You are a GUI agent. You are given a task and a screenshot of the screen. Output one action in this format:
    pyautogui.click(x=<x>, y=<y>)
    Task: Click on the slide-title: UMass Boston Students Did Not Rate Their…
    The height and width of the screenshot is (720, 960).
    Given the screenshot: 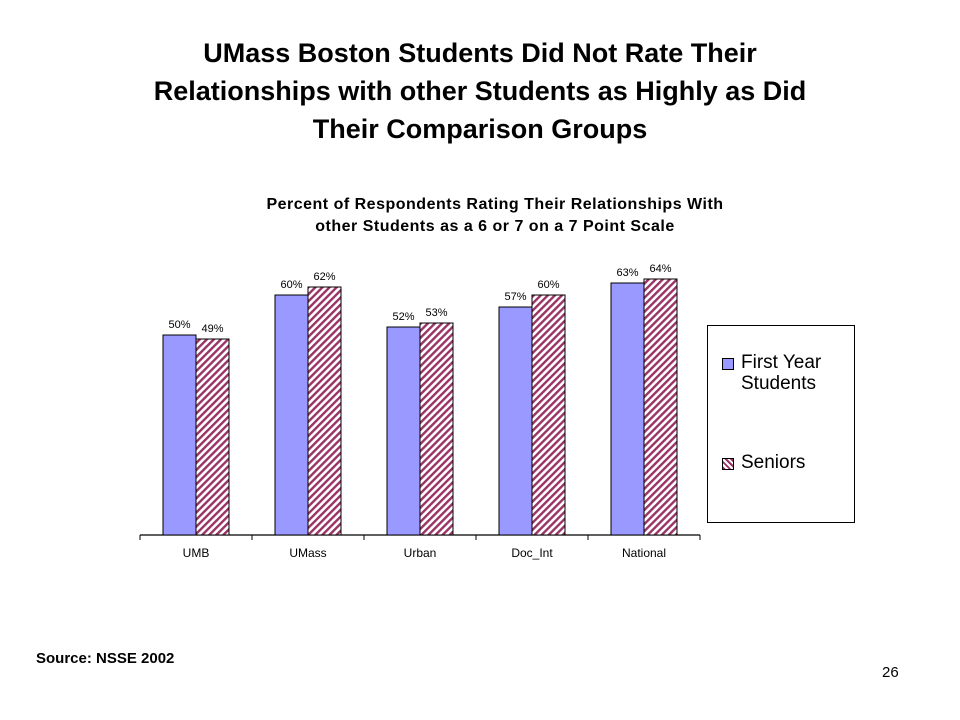 What is the action you would take?
    pyautogui.click(x=480, y=91)
    